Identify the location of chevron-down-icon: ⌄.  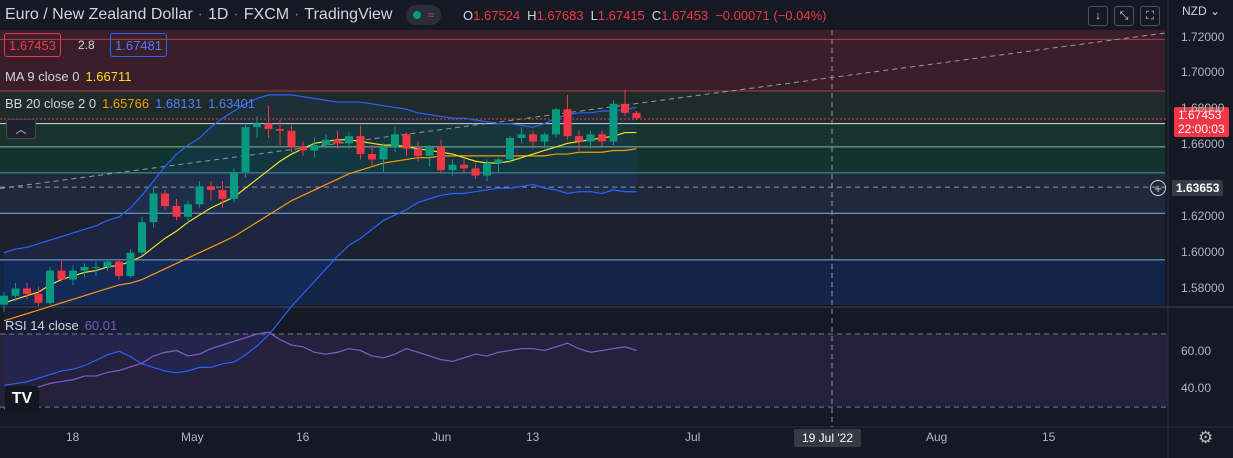
(1215, 11).